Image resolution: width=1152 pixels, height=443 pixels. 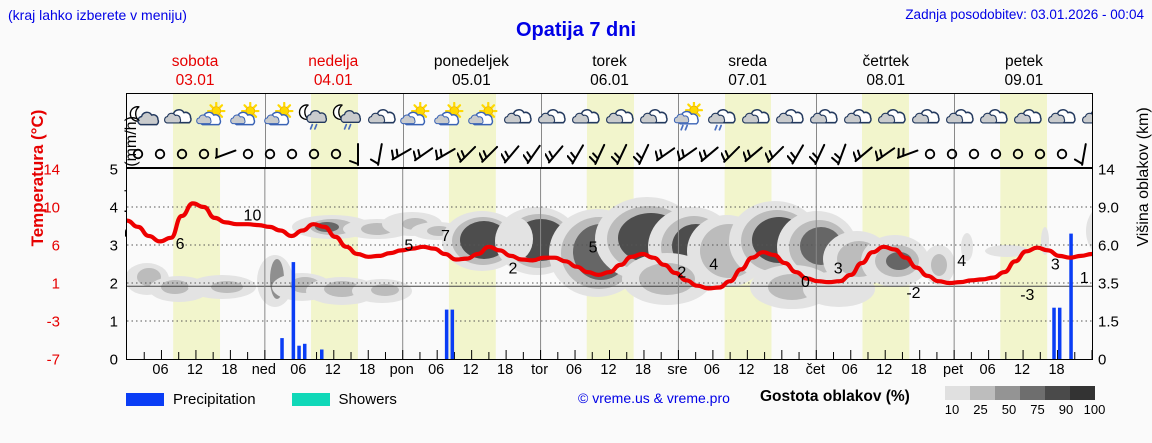 What do you see at coordinates (401, 370) in the screenshot?
I see `x-tick-label: pon` at bounding box center [401, 370].